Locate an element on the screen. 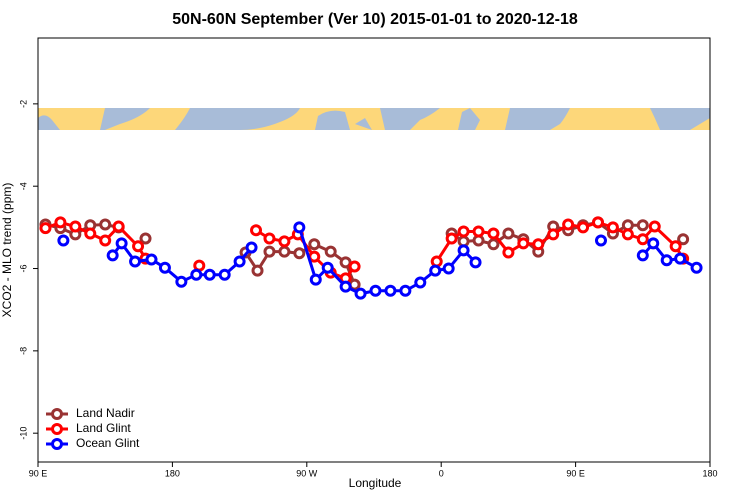  x-tick-label: 0 is located at coordinates (441, 473).